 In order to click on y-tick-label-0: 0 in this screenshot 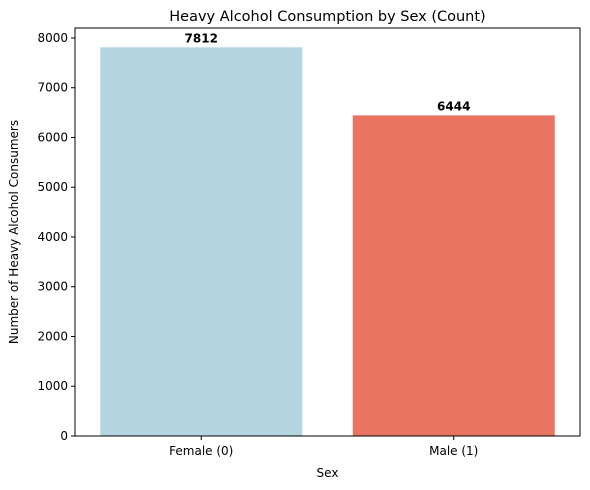, I will do `click(64, 436)`.